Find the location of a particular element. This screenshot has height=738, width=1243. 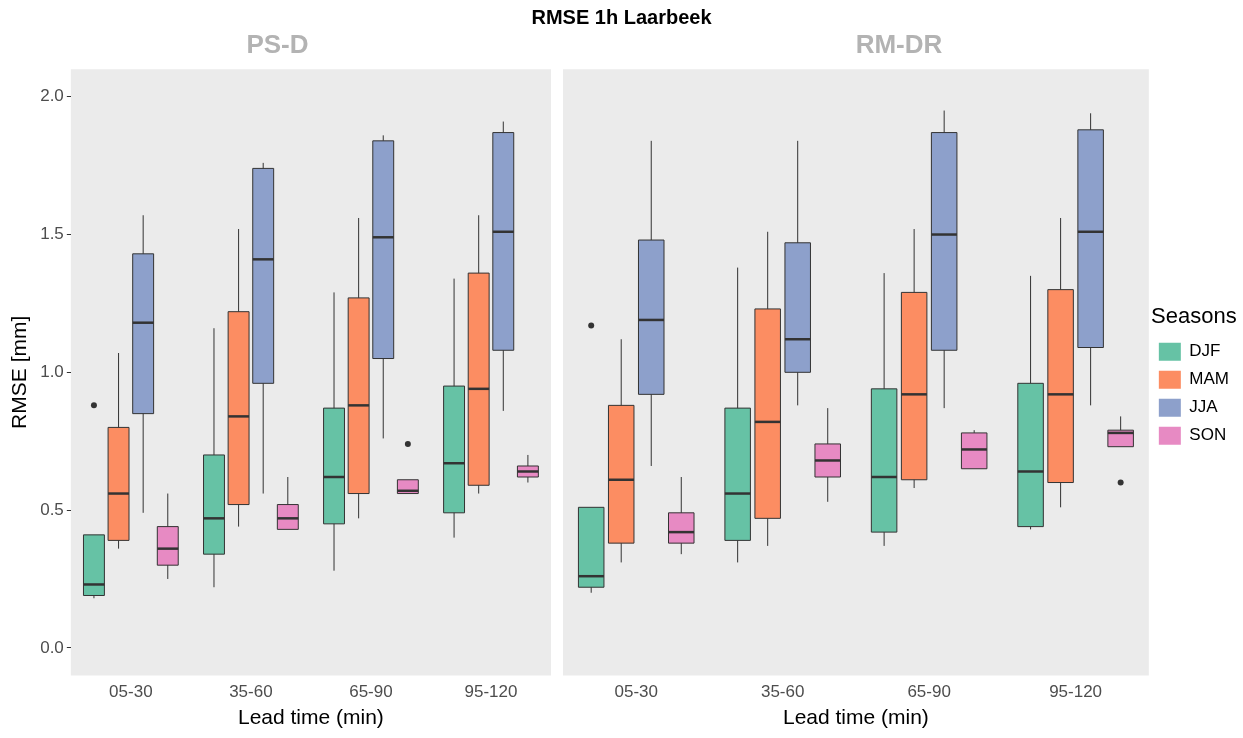

y-axis-title: RMSE [mm] is located at coordinates (19, 372).